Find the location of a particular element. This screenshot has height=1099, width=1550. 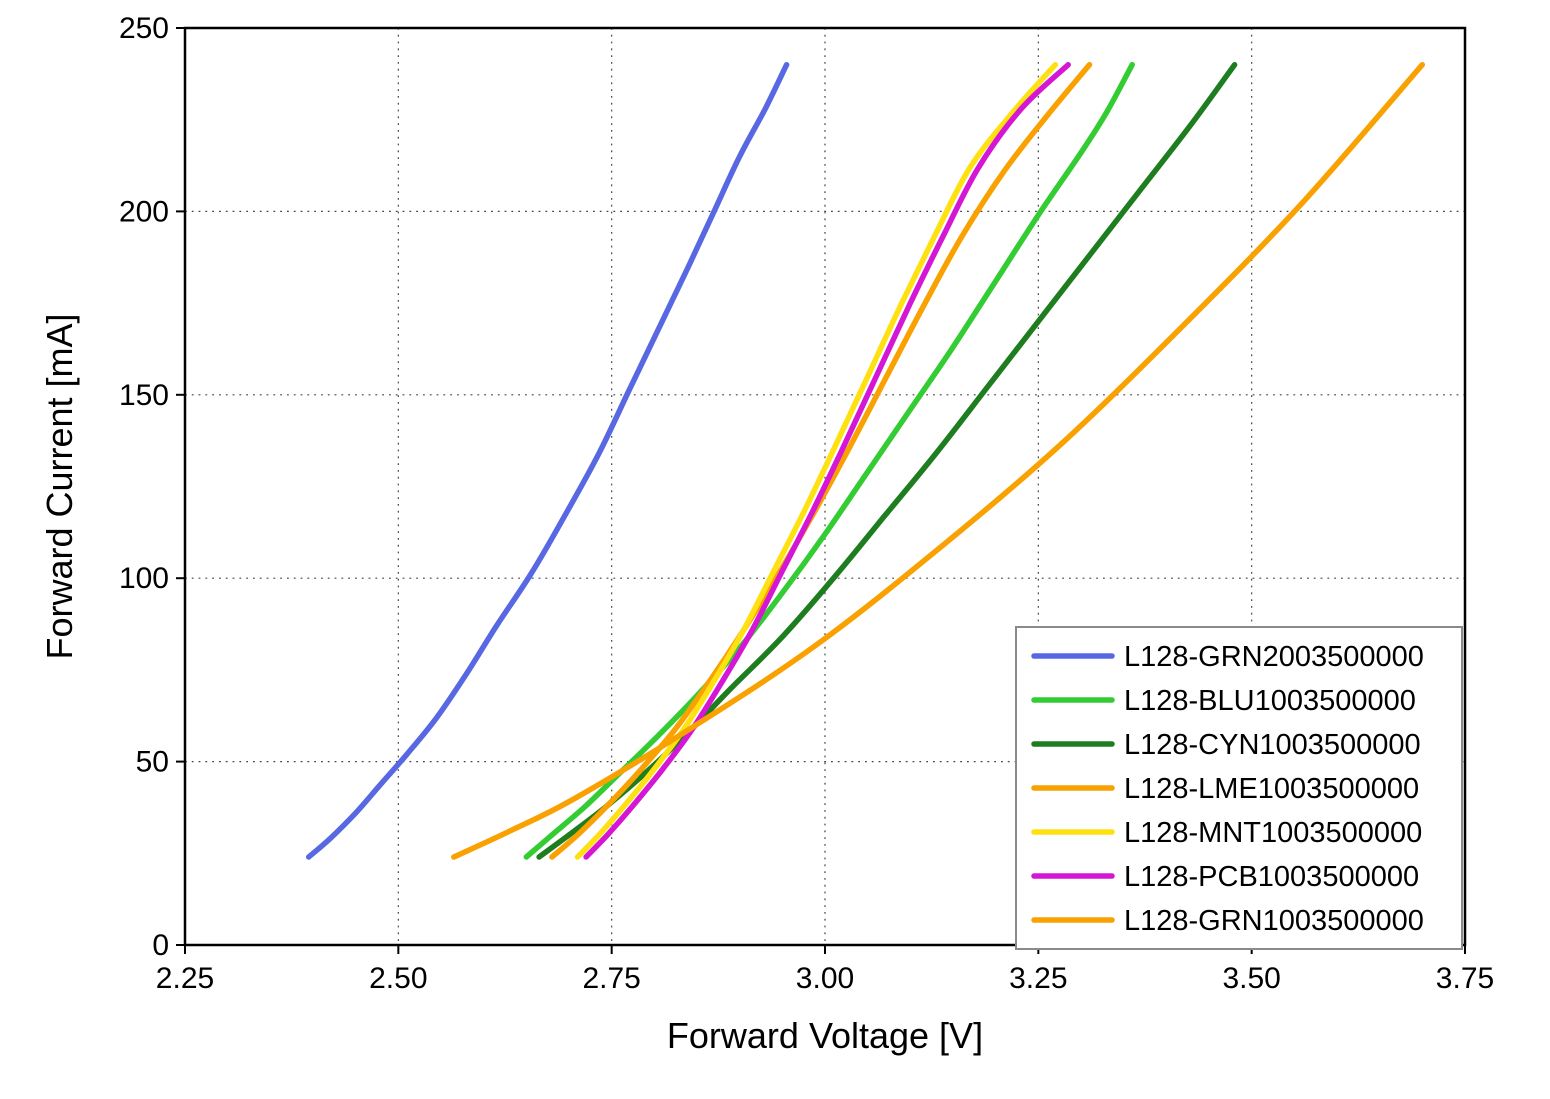

y-tick-label: 50 is located at coordinates (152, 762).